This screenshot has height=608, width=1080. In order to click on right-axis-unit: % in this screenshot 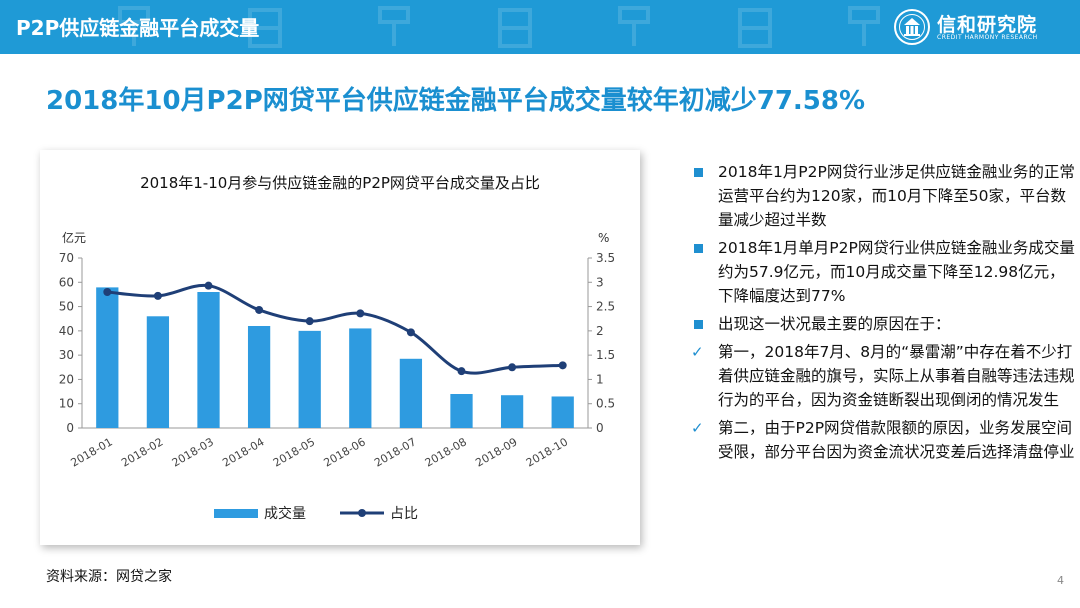, I will do `click(603, 238)`.